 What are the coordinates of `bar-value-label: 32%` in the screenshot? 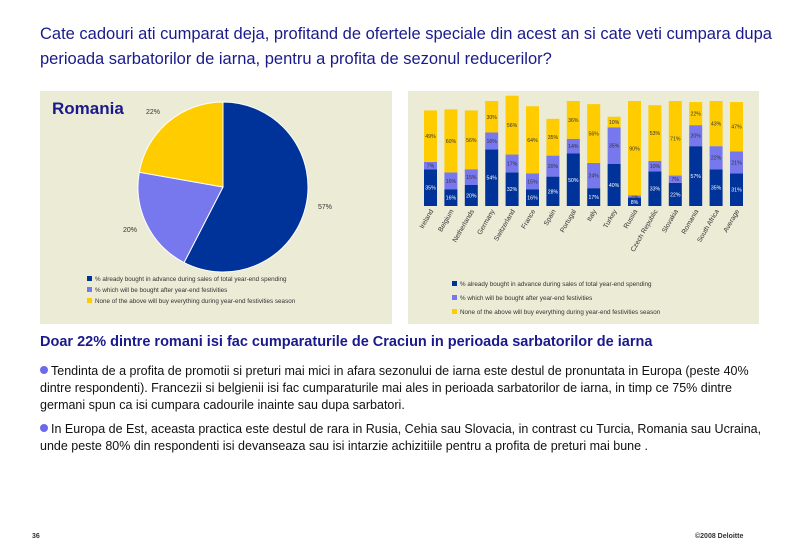 It's located at (512, 190).